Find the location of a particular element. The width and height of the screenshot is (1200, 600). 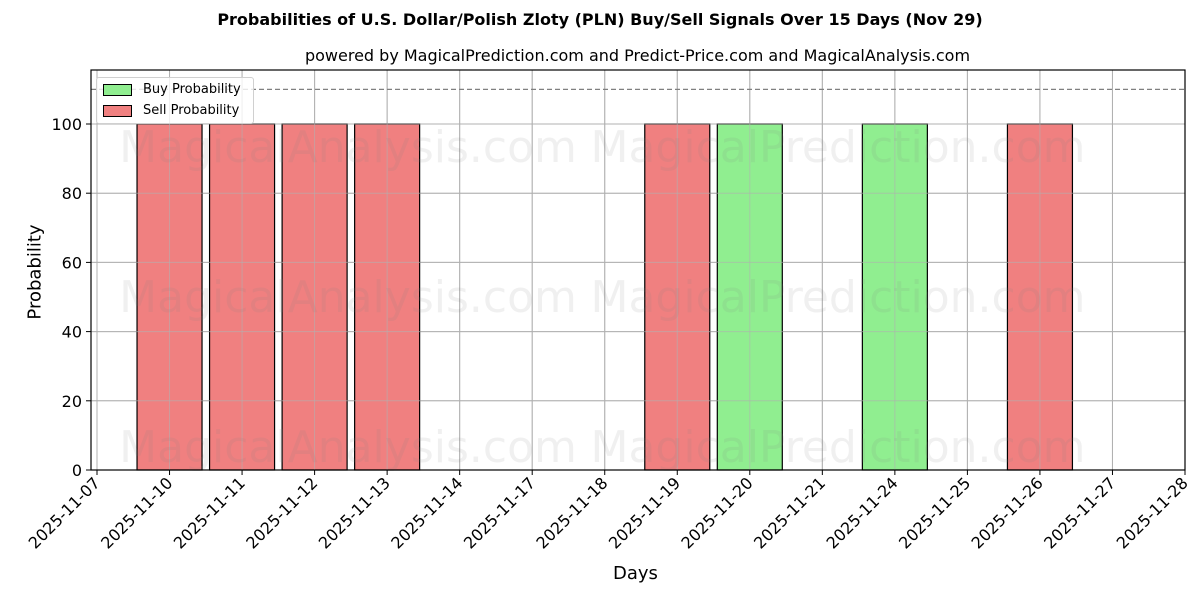

legend-item-buy: Buy Probability is located at coordinates (172, 89).